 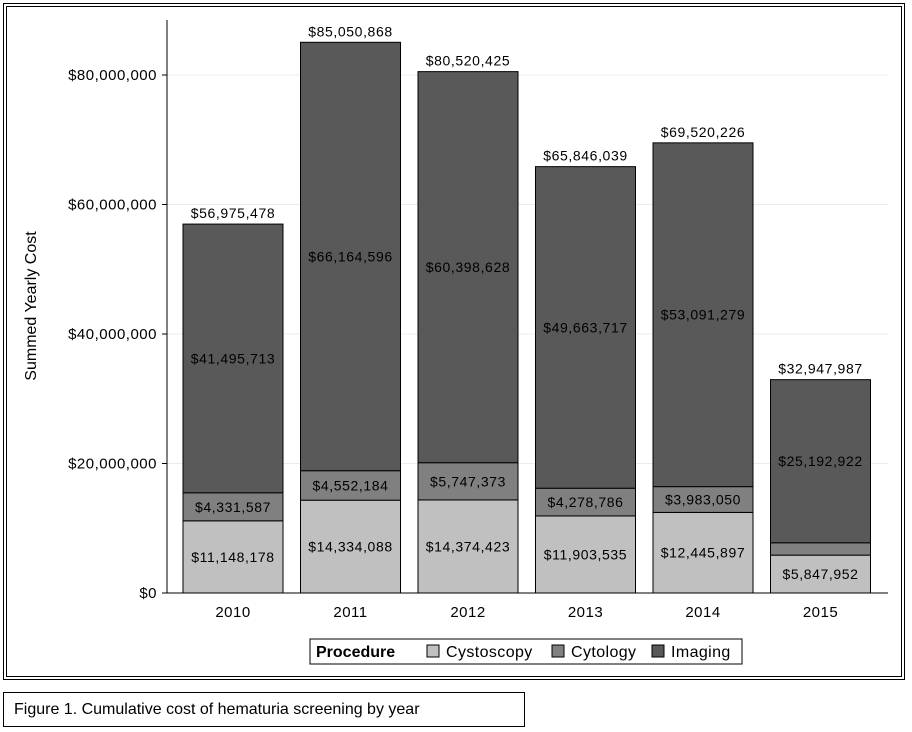 I want to click on bar-segment-cytology-2011, so click(x=350, y=485).